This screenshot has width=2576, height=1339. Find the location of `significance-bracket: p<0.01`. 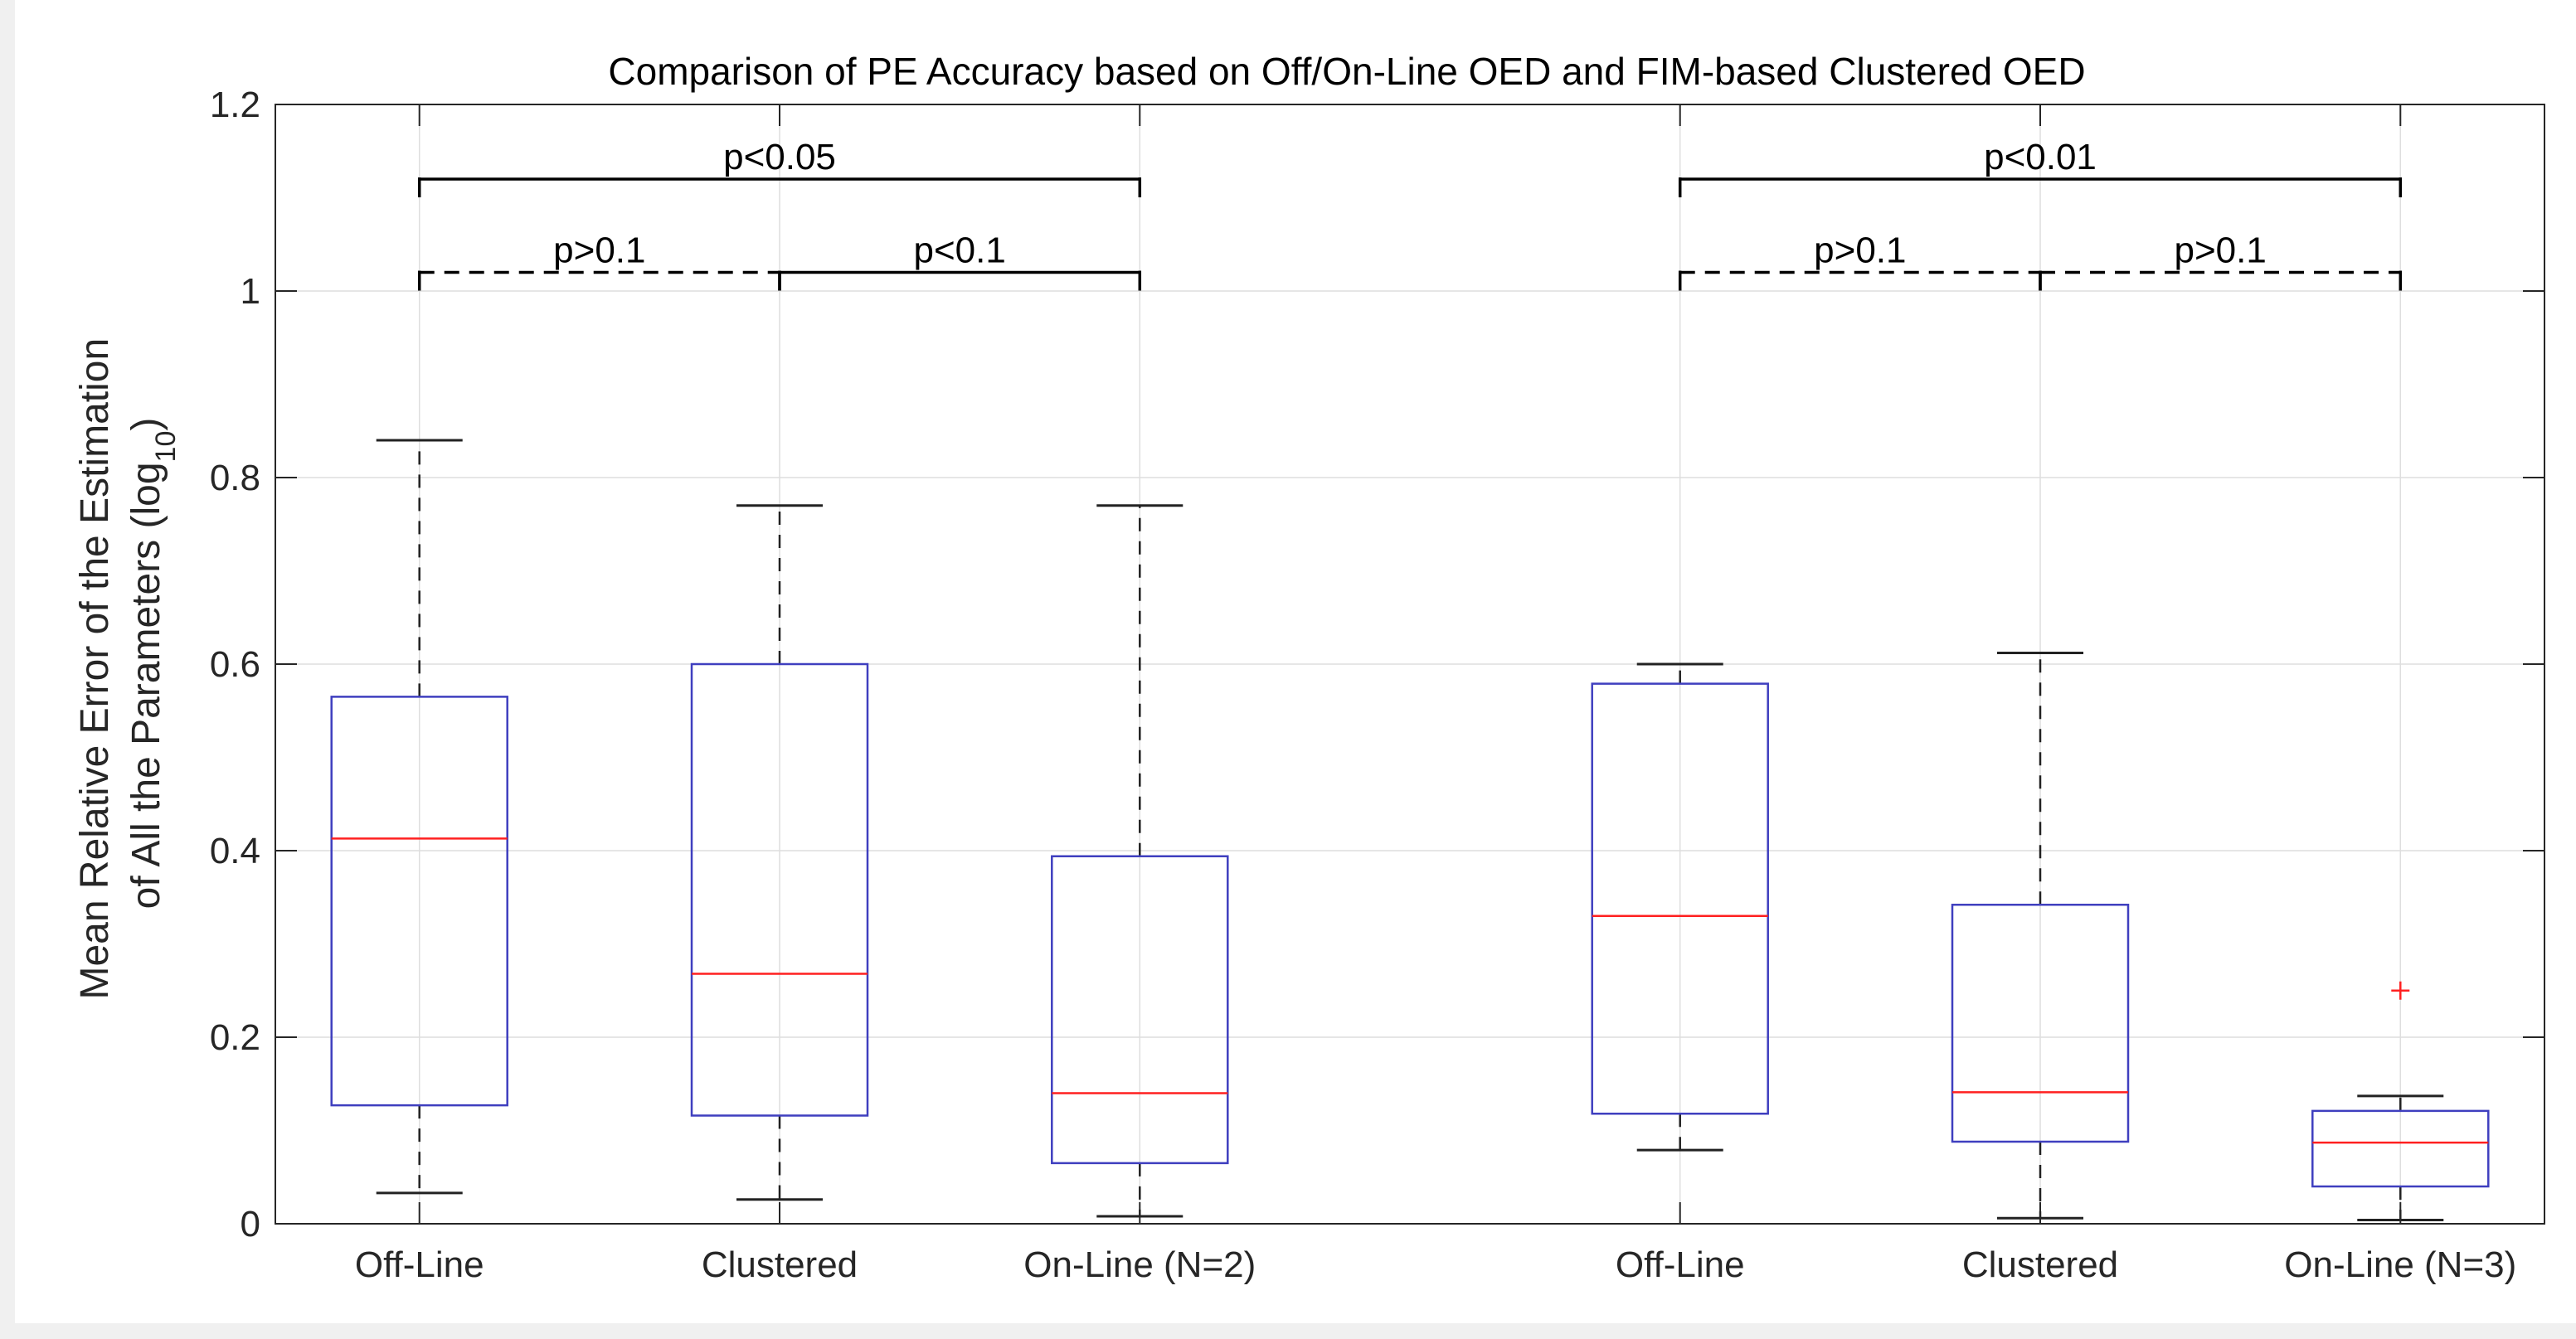

significance-bracket: p<0.01 is located at coordinates (2041, 167).